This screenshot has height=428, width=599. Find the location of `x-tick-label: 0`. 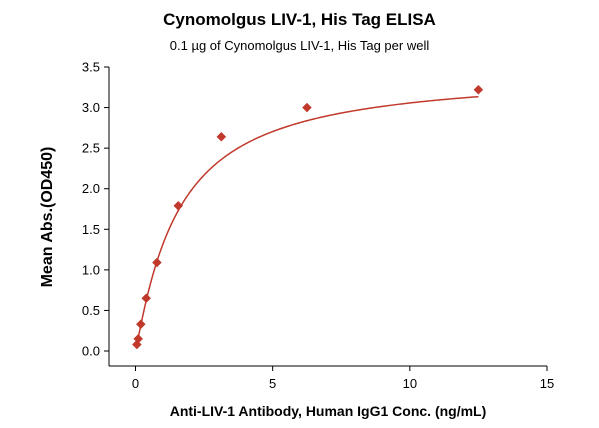

x-tick-label: 0 is located at coordinates (135, 383).